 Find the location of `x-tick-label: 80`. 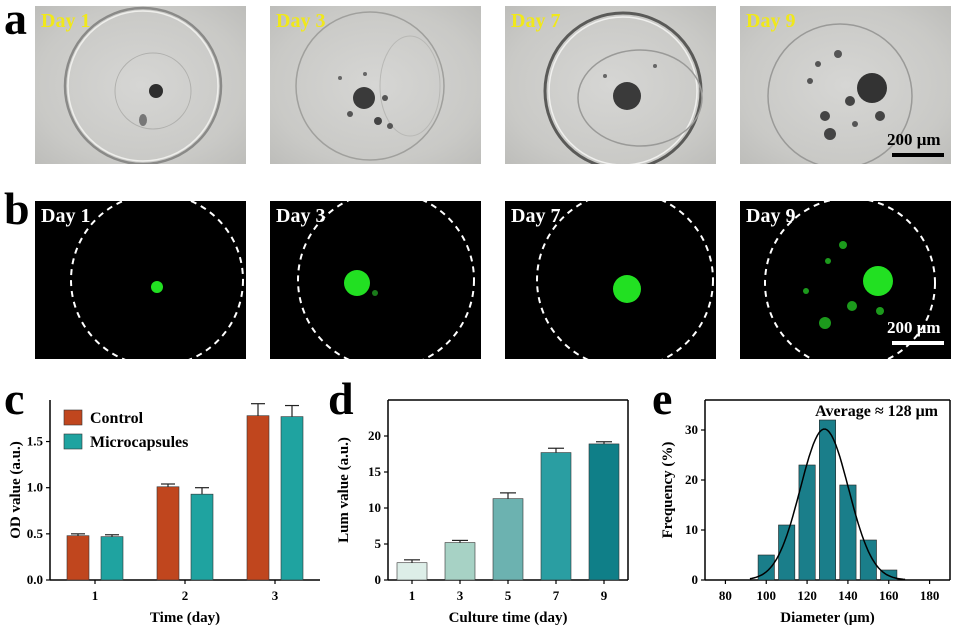

x-tick-label: 80 is located at coordinates (725, 595).